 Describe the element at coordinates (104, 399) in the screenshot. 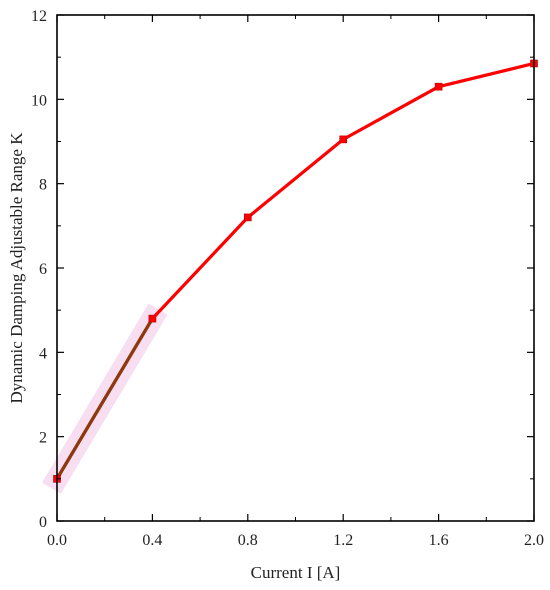

I see `highlight-segment-line` at that location.